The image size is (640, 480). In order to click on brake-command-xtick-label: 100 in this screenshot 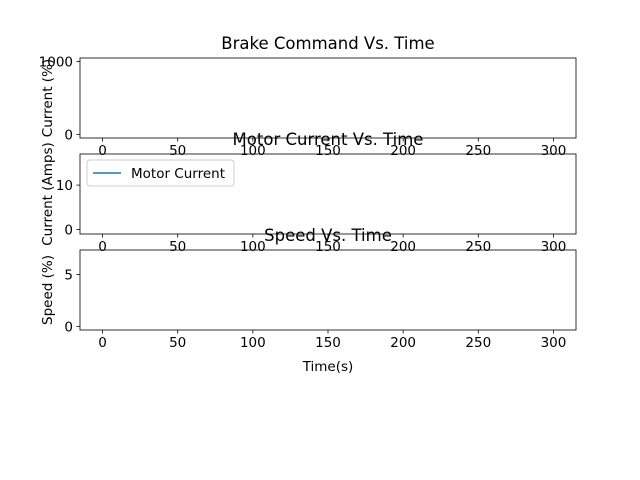, I will do `click(253, 151)`.